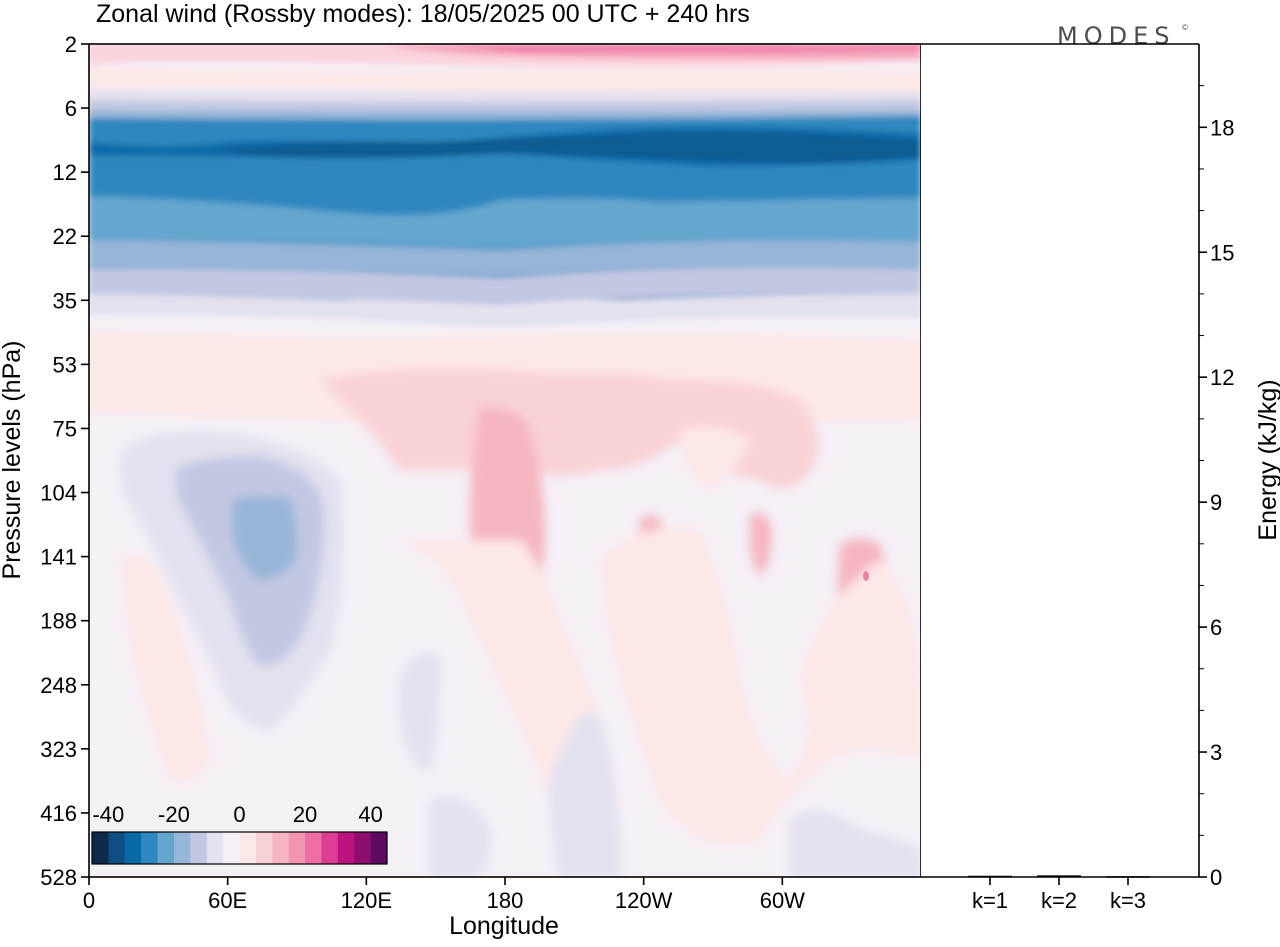  What do you see at coordinates (1128, 900) in the screenshot?
I see `energy-category-label: k=3` at bounding box center [1128, 900].